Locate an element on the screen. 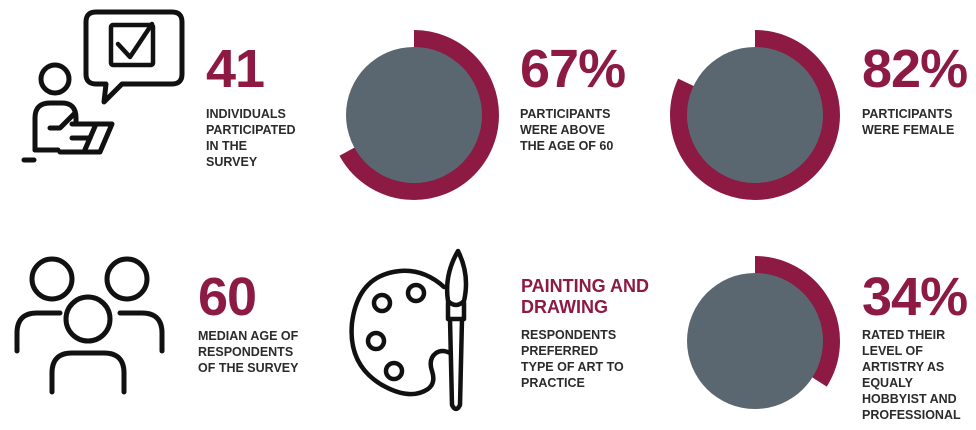 The width and height of the screenshot is (976, 430). stat-value-female: 82% is located at coordinates (915, 69).